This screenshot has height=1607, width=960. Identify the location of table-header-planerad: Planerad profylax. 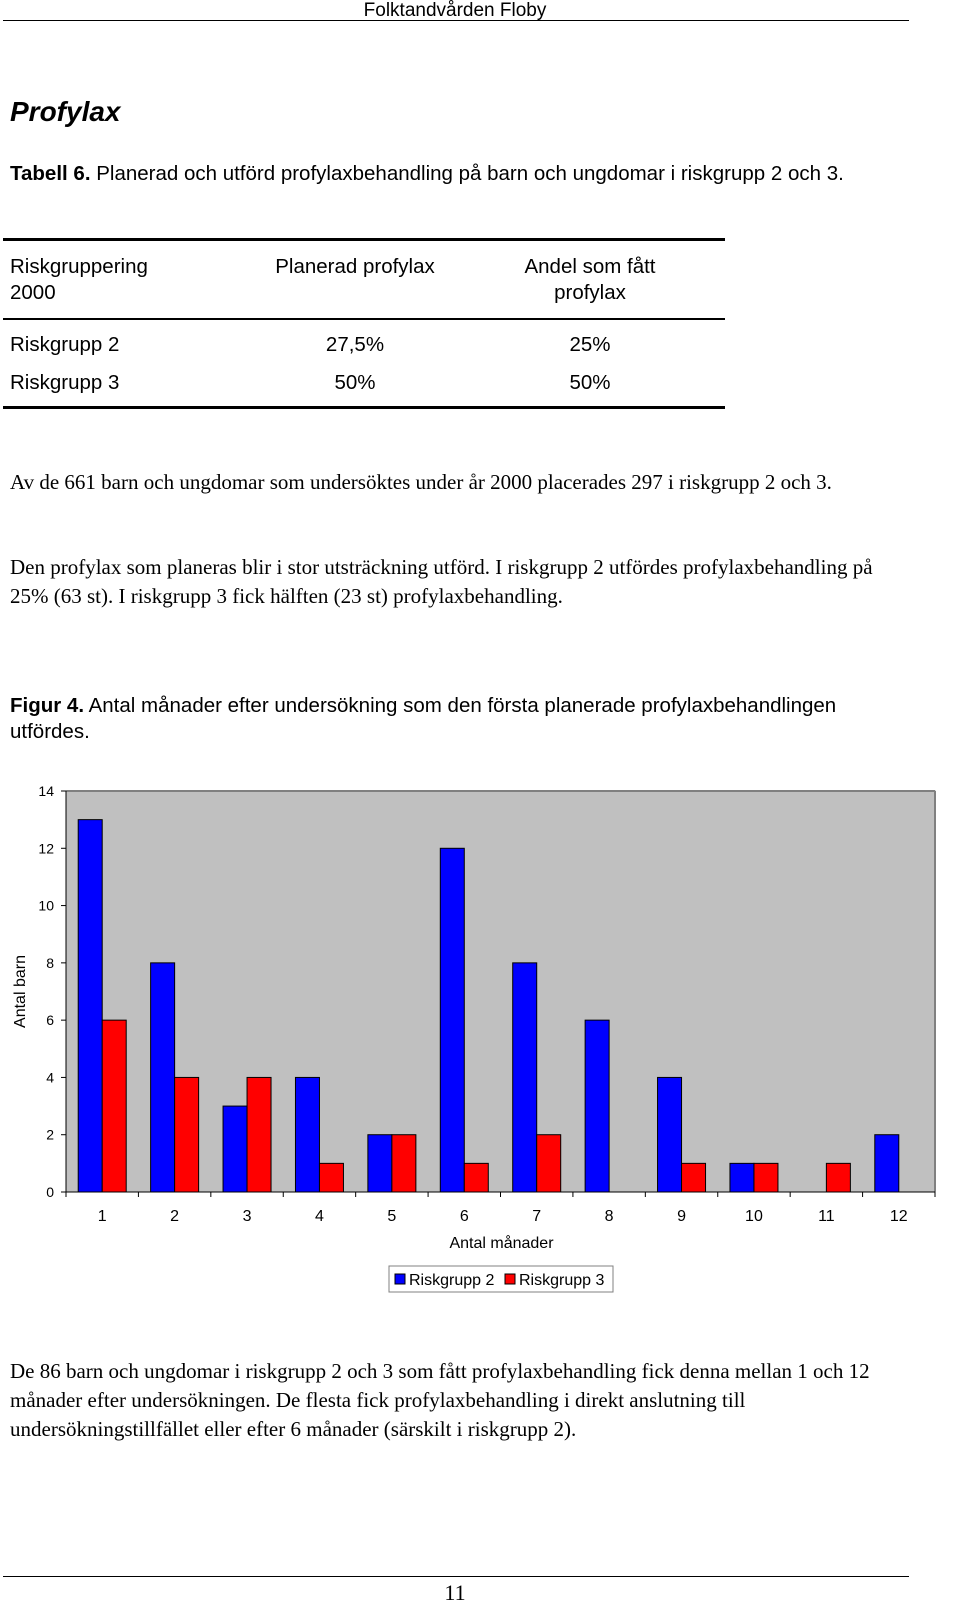
(355, 267).